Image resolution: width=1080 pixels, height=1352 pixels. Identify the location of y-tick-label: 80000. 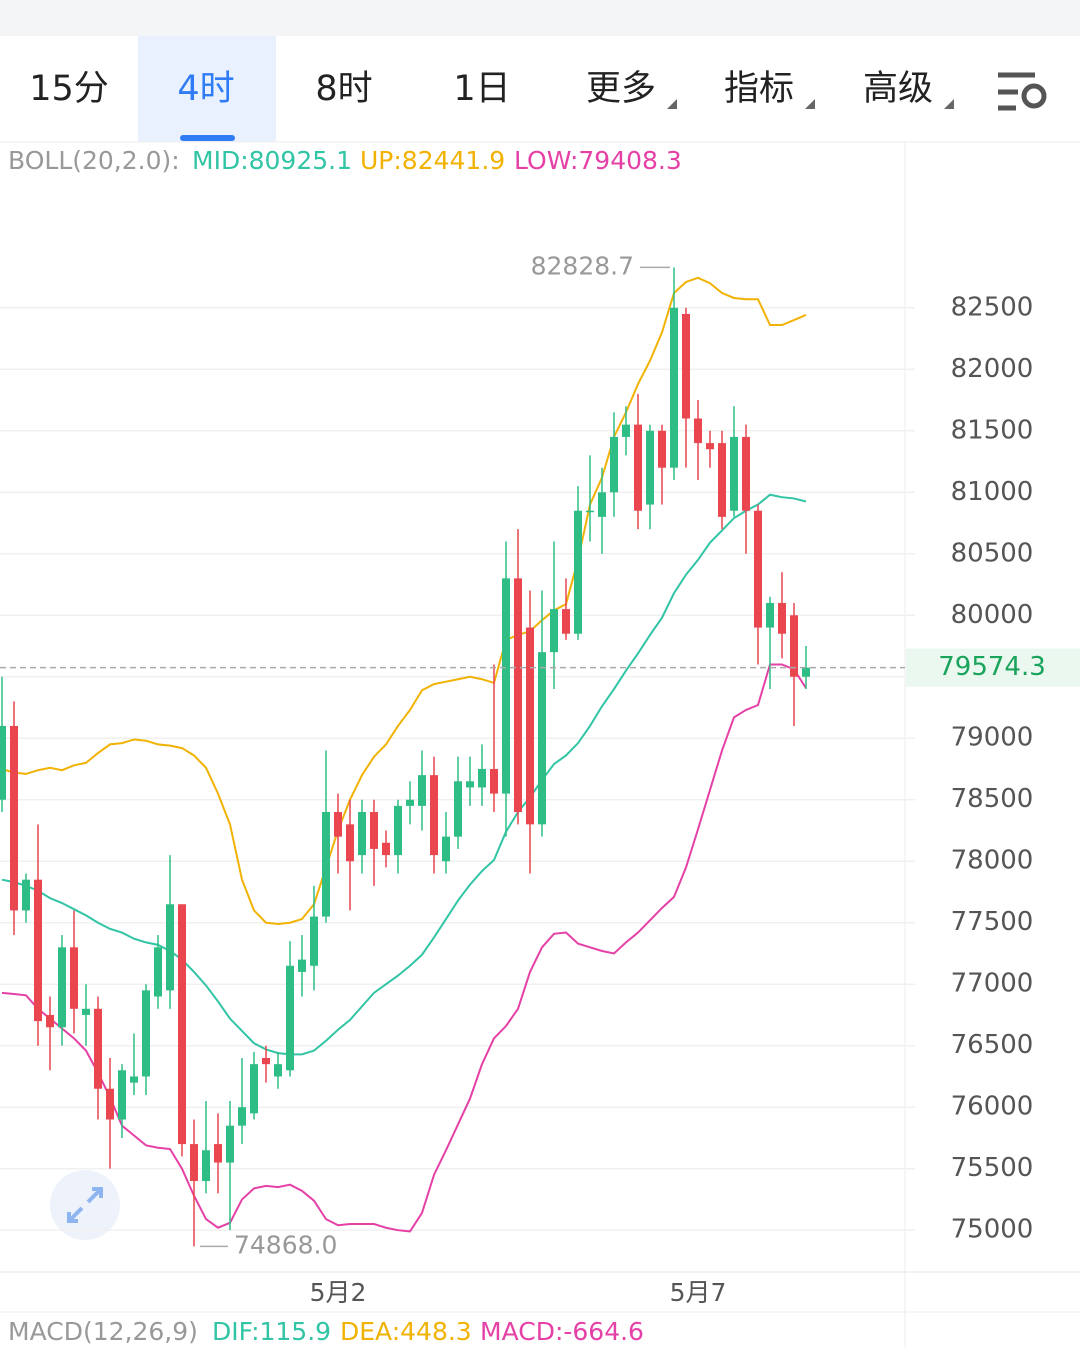
(992, 615).